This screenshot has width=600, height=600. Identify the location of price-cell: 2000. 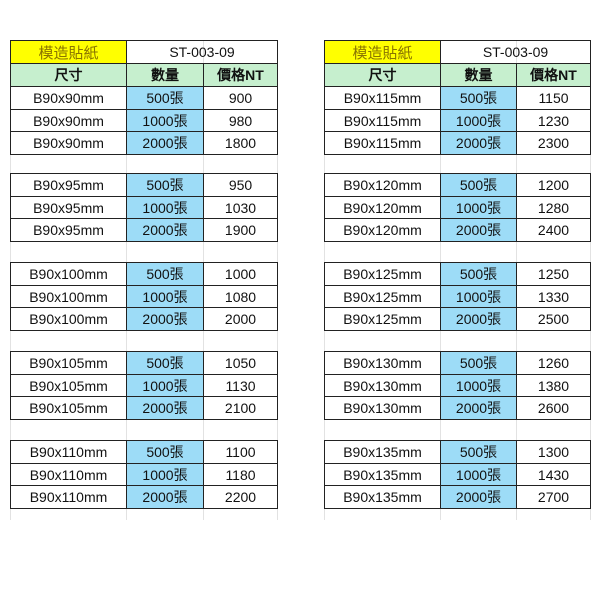
(240, 319).